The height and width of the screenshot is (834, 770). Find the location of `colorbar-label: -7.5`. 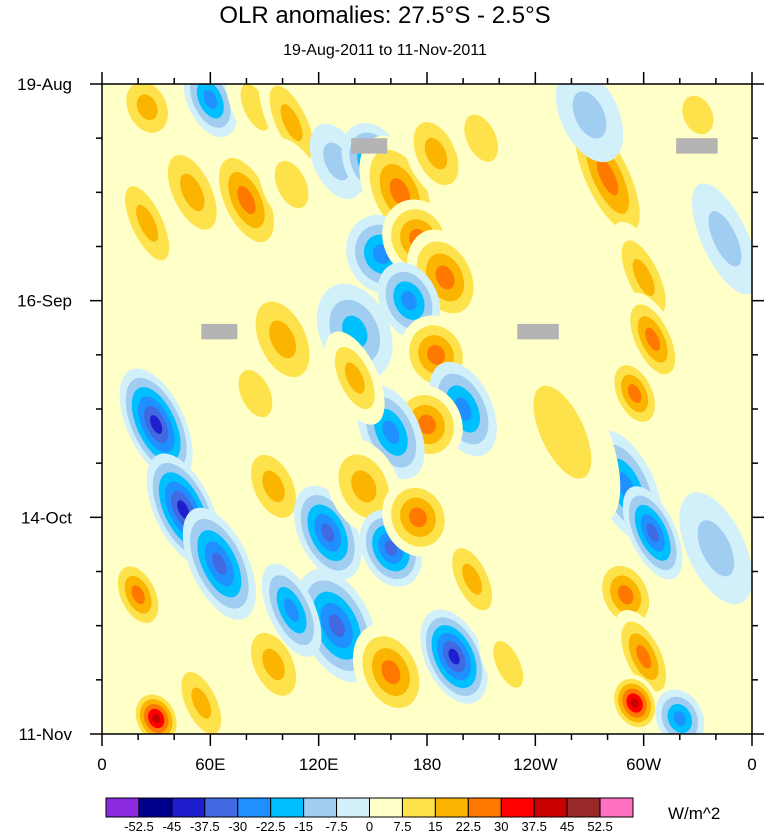

colorbar-label: -7.5 is located at coordinates (336, 826).